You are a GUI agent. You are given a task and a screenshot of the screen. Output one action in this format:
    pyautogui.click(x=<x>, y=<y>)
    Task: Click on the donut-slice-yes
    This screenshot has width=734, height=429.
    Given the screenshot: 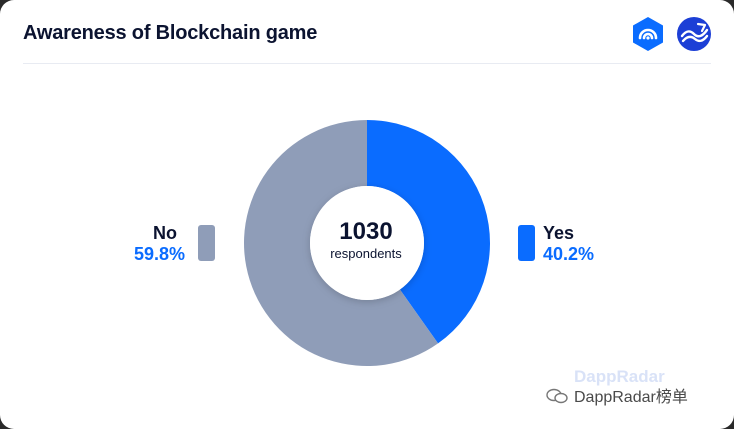 What is the action you would take?
    pyautogui.click(x=428, y=232)
    